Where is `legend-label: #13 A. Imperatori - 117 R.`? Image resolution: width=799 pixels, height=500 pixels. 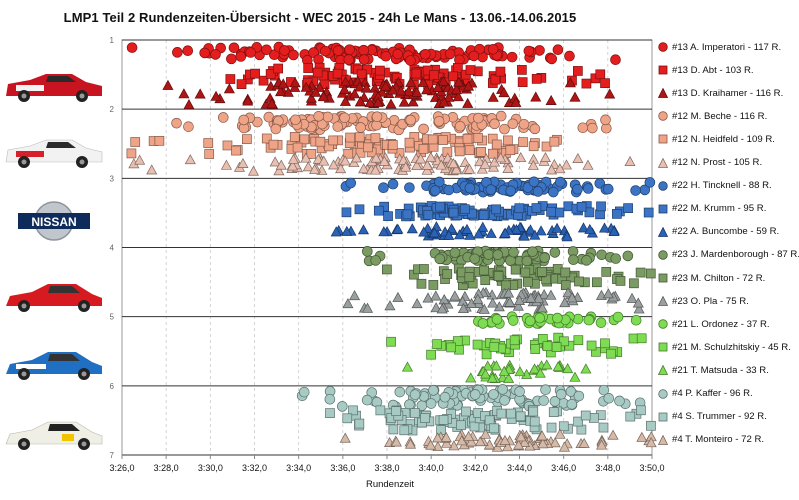 legend-label: #13 A. Imperatori - 117 R. is located at coordinates (727, 47).